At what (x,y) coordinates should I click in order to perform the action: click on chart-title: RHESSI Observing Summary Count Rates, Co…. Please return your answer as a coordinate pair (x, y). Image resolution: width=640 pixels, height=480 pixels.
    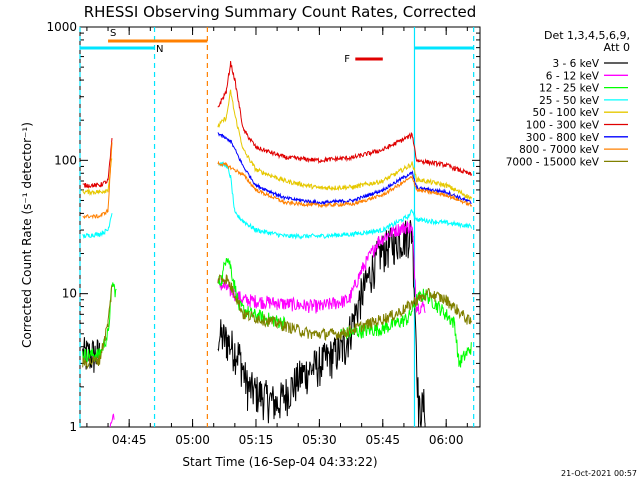
    Looking at the image, I should click on (280, 12).